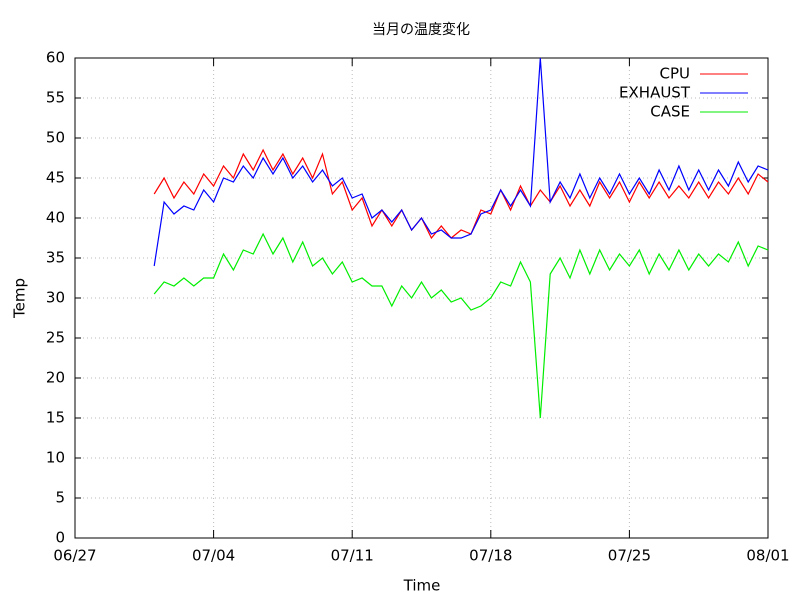 This screenshot has width=800, height=600. What do you see at coordinates (422, 586) in the screenshot?
I see `x-axis-label: Time` at bounding box center [422, 586].